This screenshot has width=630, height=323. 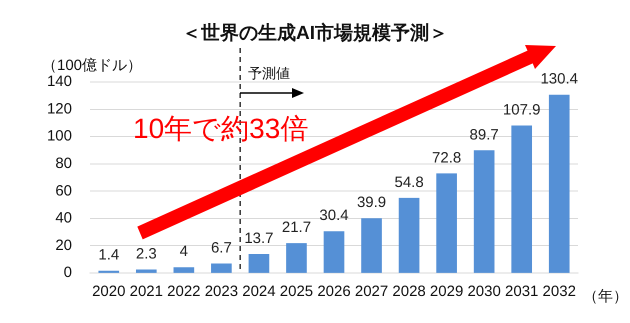 What do you see at coordinates (63, 245) in the screenshot?
I see `y-tick-label: 20` at bounding box center [63, 245].